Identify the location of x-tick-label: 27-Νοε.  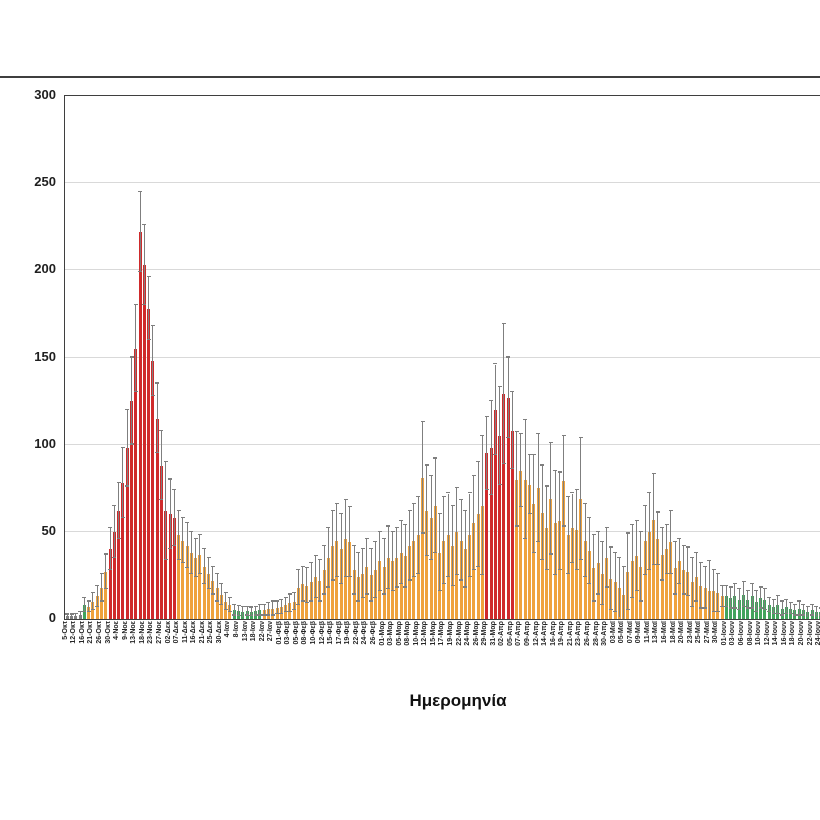
(159, 632).